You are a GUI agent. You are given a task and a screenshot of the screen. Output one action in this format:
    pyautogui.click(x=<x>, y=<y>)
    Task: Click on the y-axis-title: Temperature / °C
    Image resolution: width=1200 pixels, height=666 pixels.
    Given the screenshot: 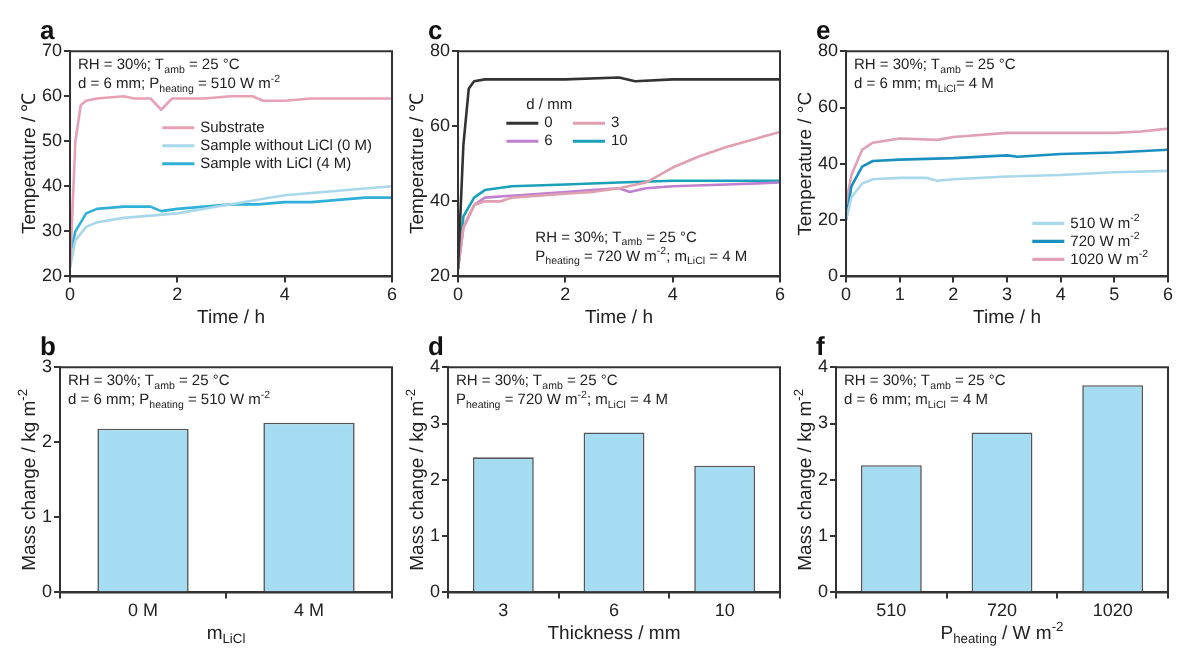 What is the action you would take?
    pyautogui.click(x=806, y=163)
    